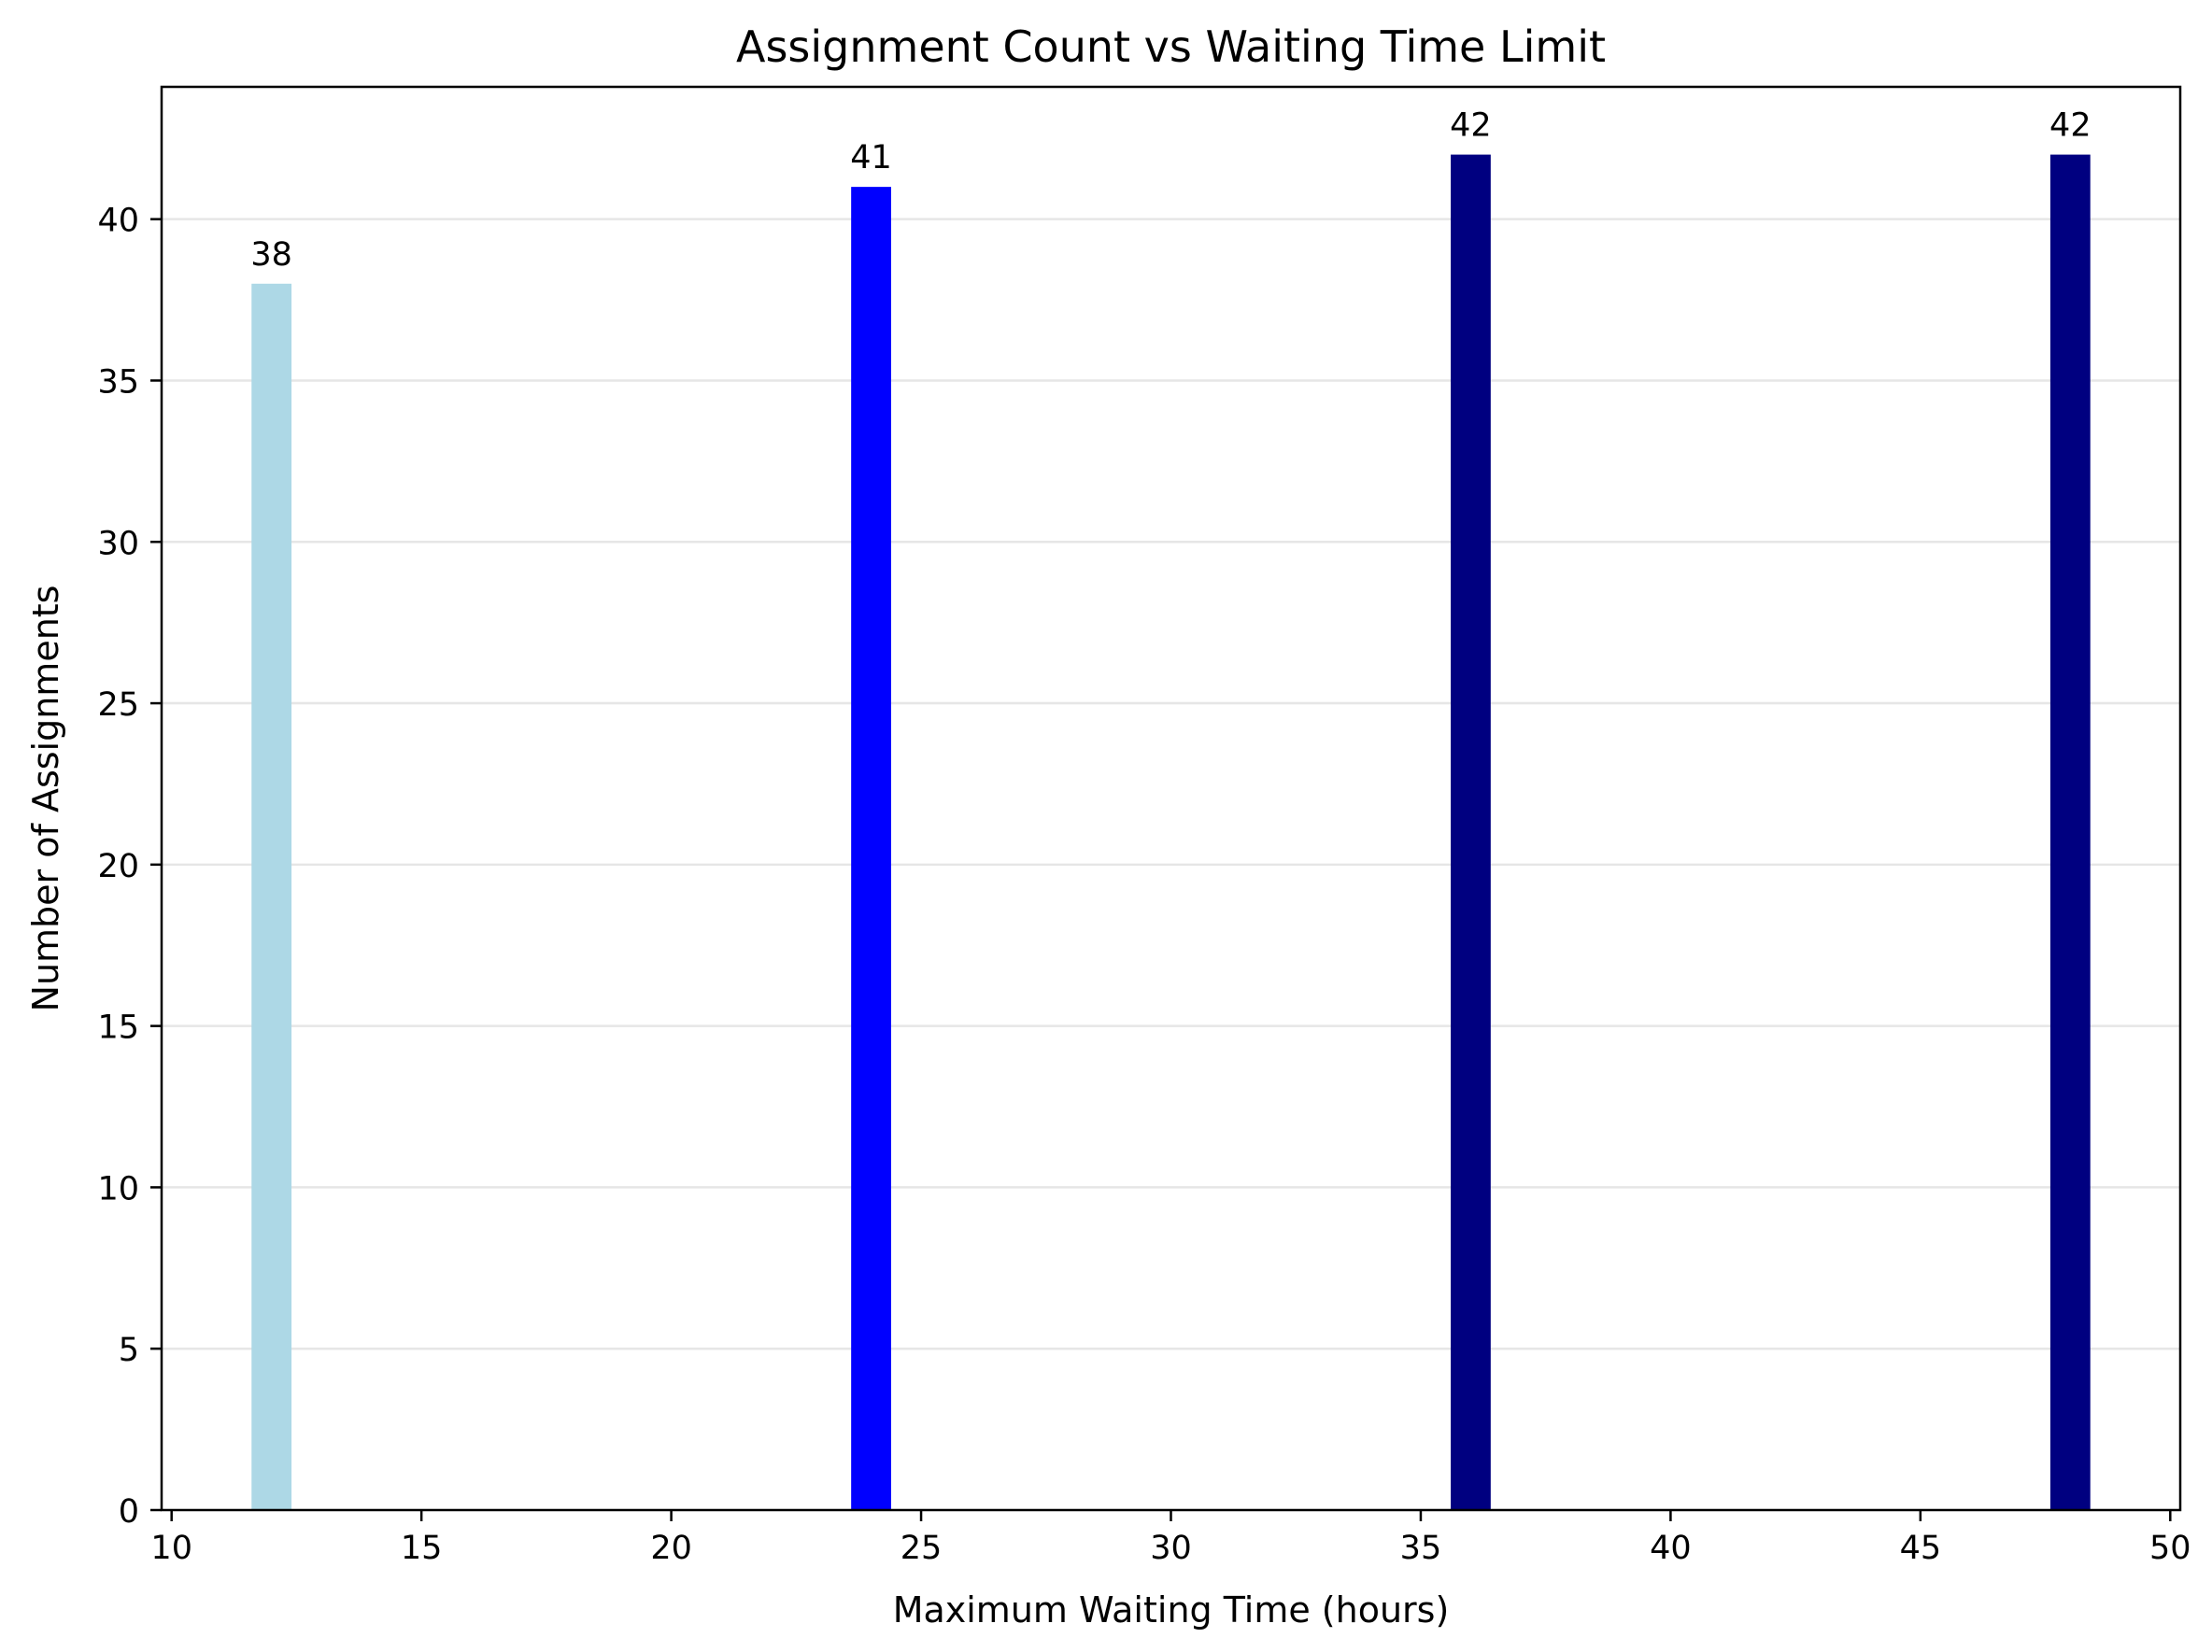 This screenshot has width=2212, height=1652. What do you see at coordinates (118, 1028) in the screenshot?
I see `y-tick-label: 15` at bounding box center [118, 1028].